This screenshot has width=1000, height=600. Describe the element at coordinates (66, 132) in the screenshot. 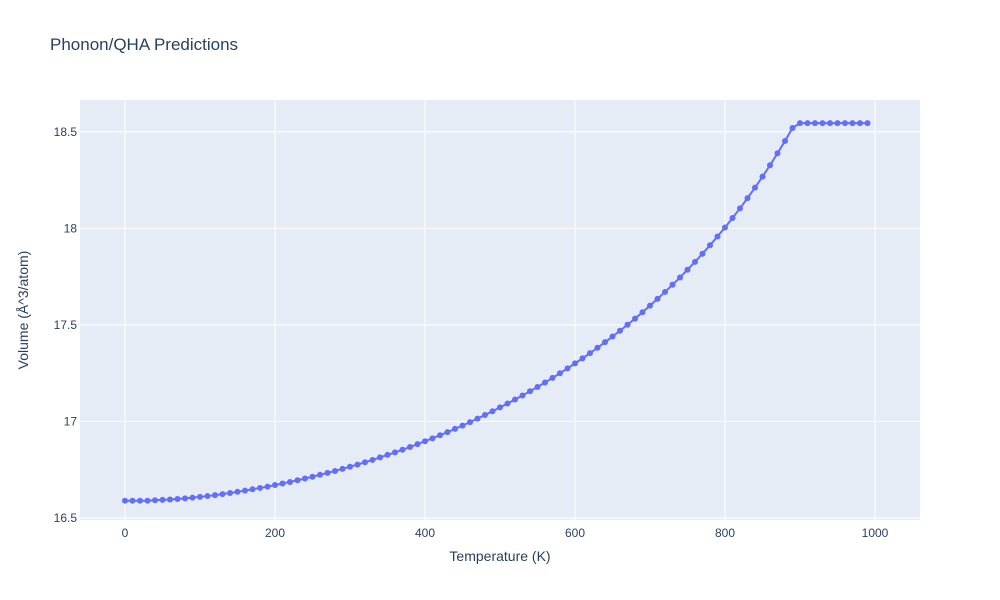

I see `y-tick-label: 18.5` at that location.